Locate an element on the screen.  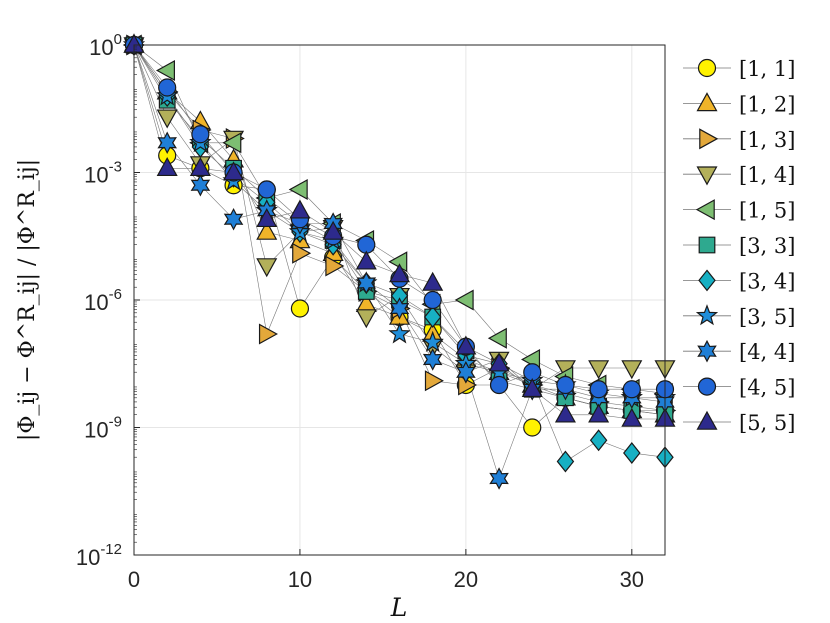
legend-label: [3, 5] is located at coordinates (767, 317).